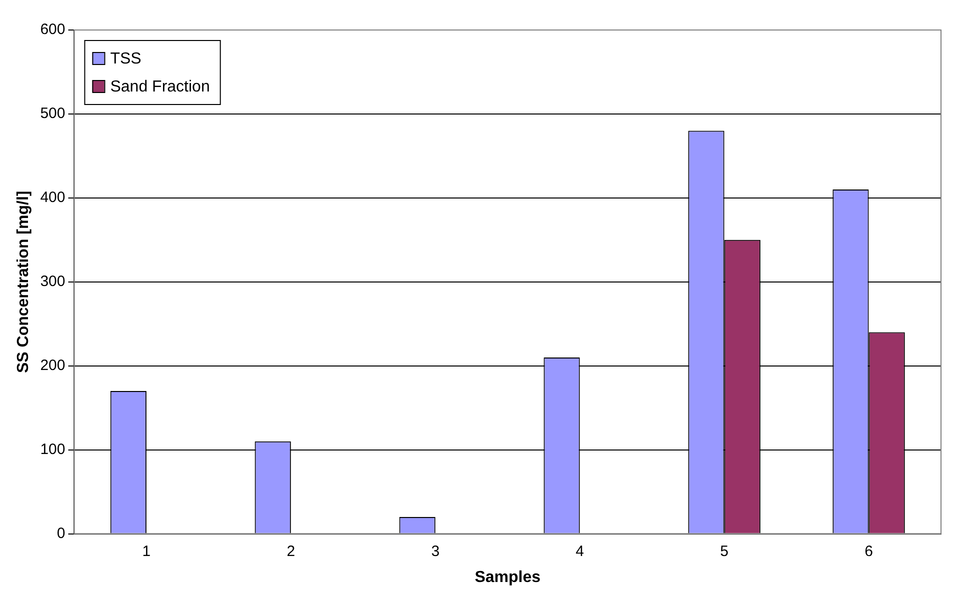 The height and width of the screenshot is (595, 953). What do you see at coordinates (23, 282) in the screenshot?
I see `y-axis-title: SS Concentration [mg/l]` at bounding box center [23, 282].